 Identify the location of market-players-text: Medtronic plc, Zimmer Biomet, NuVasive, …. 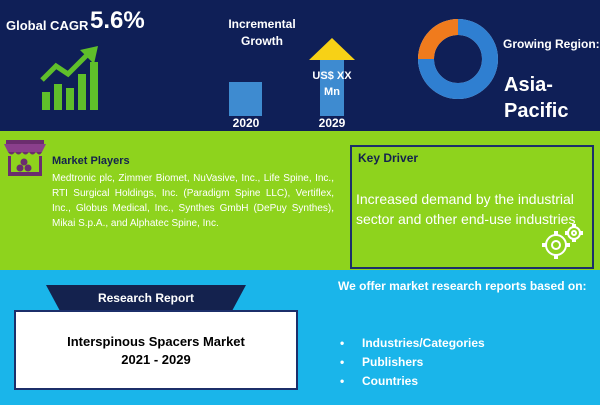
(193, 201).